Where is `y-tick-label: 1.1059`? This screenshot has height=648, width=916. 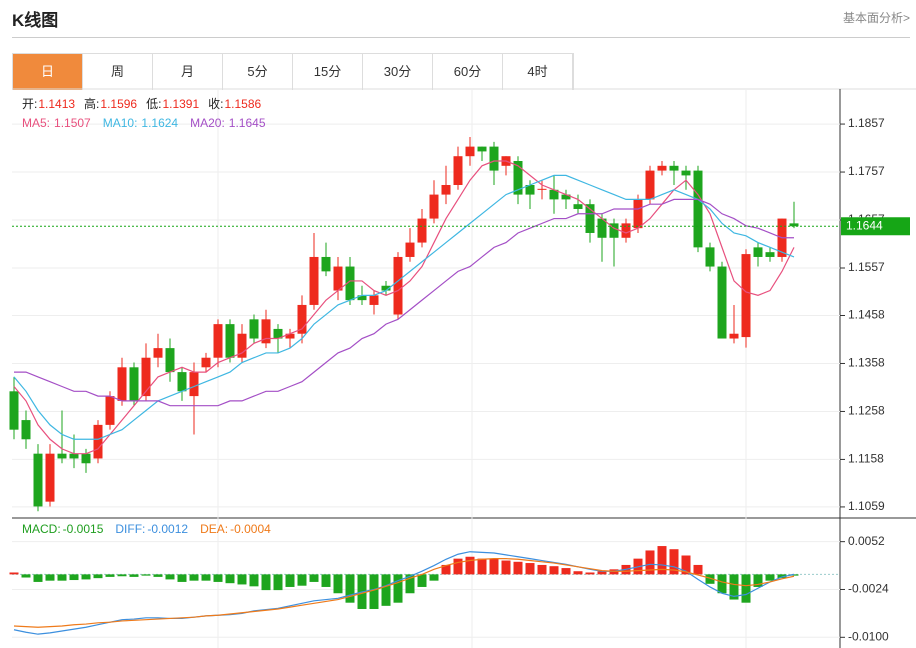 y-tick-label: 1.1059 is located at coordinates (866, 506).